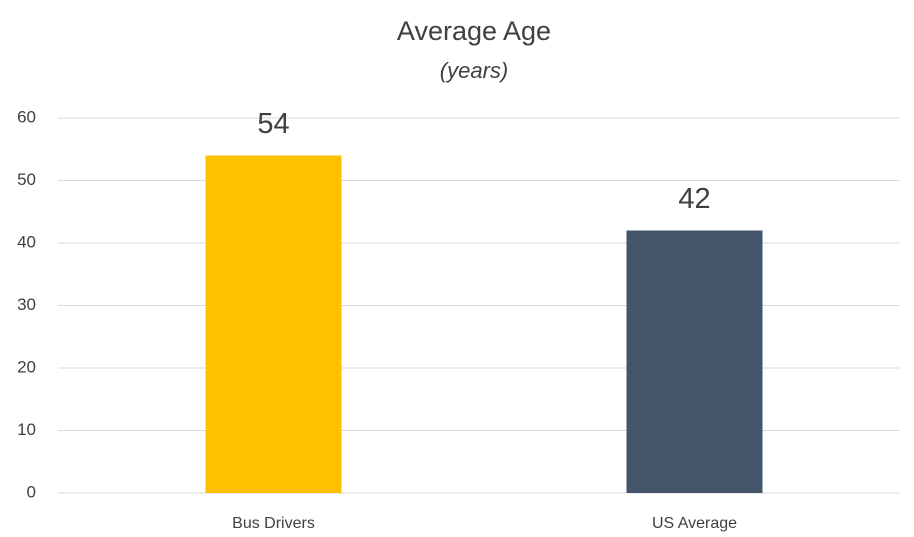  What do you see at coordinates (26, 304) in the screenshot?
I see `y-tick-label: 30` at bounding box center [26, 304].